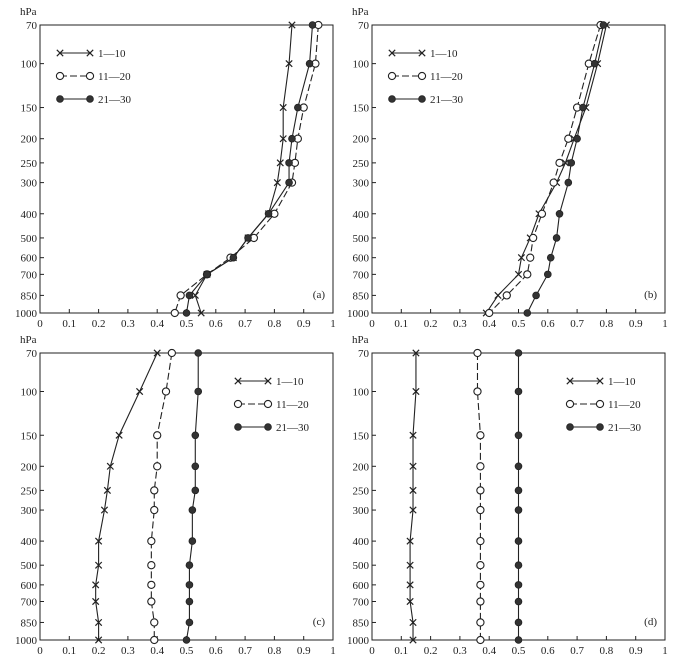 This screenshot has width=684, height=664. I want to click on panel-label: (a), so click(319, 295).